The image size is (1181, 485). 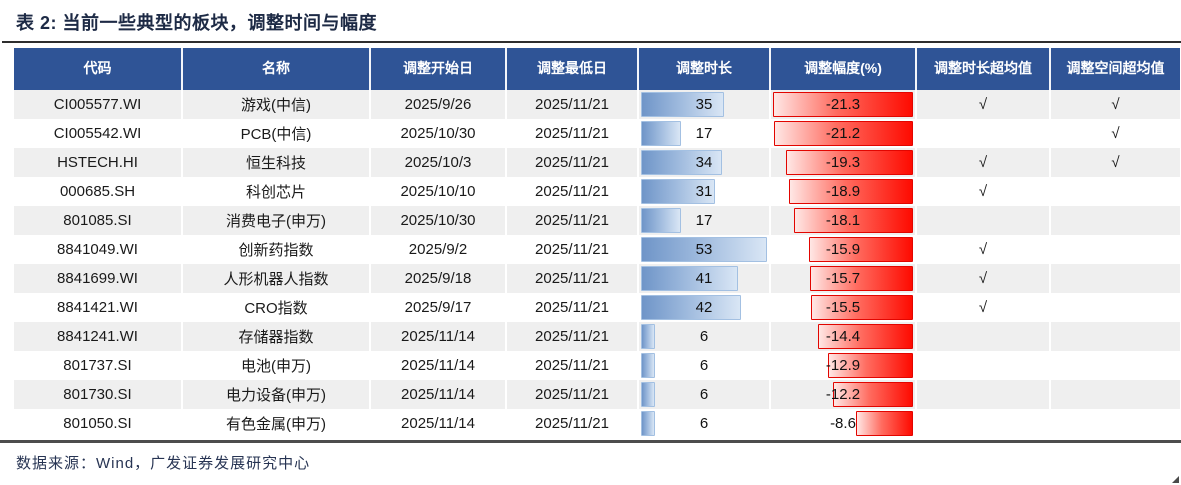 I want to click on drawdown-cell: -18.1, so click(x=843, y=220).